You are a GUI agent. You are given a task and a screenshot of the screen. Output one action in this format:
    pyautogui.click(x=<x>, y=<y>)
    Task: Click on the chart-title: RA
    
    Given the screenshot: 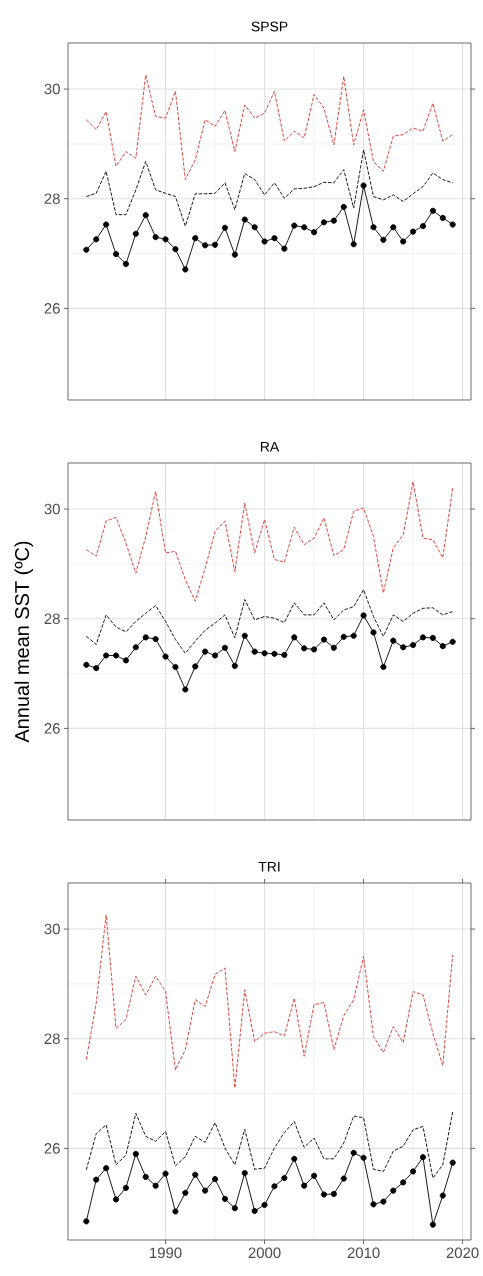 What is the action you would take?
    pyautogui.click(x=270, y=446)
    